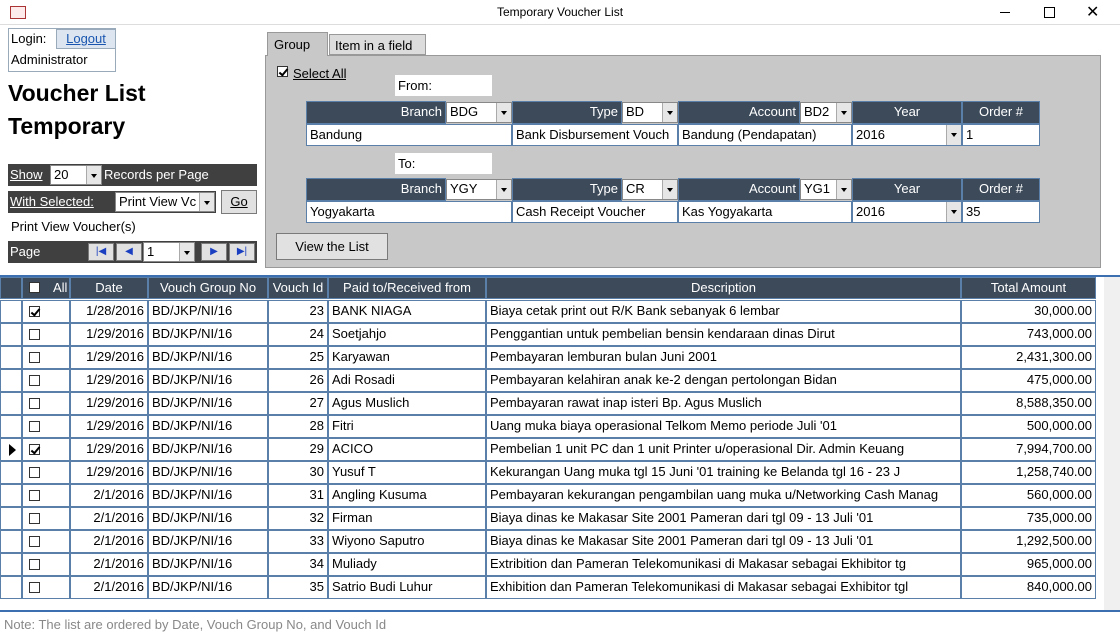 The height and width of the screenshot is (639, 1120). I want to click on logout-link: Logout, so click(85, 39).